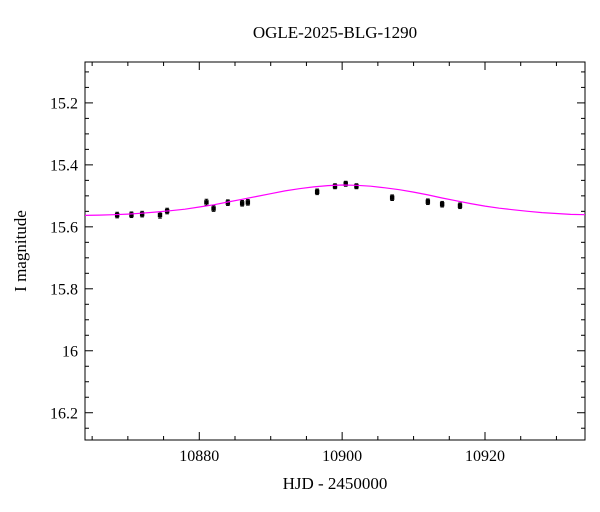 The image size is (600, 512). I want to click on y-tick-label: 15.4, so click(64, 165).